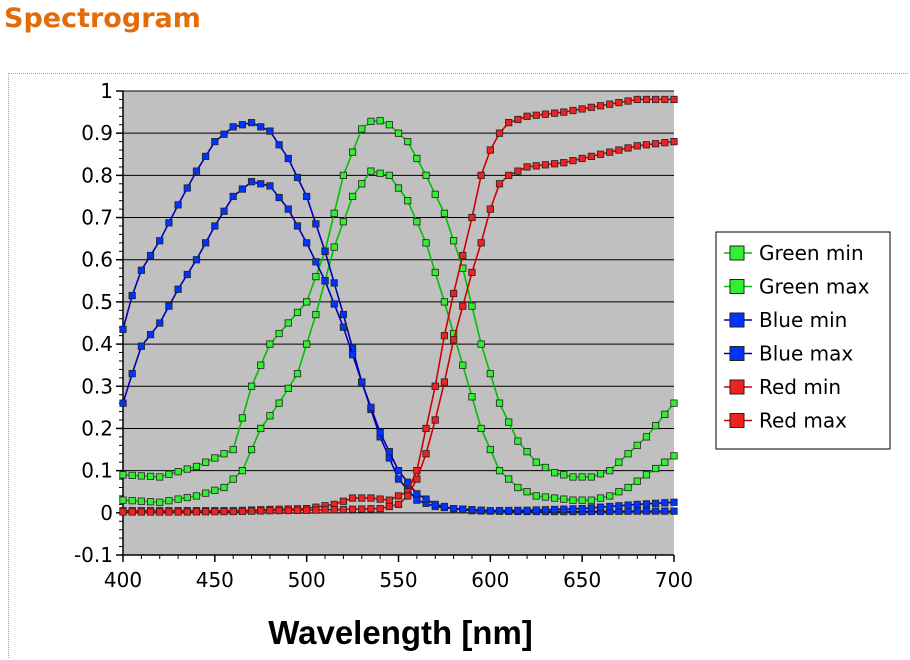 The image size is (910, 660). I want to click on y-tick-label: 1, so click(106, 91).